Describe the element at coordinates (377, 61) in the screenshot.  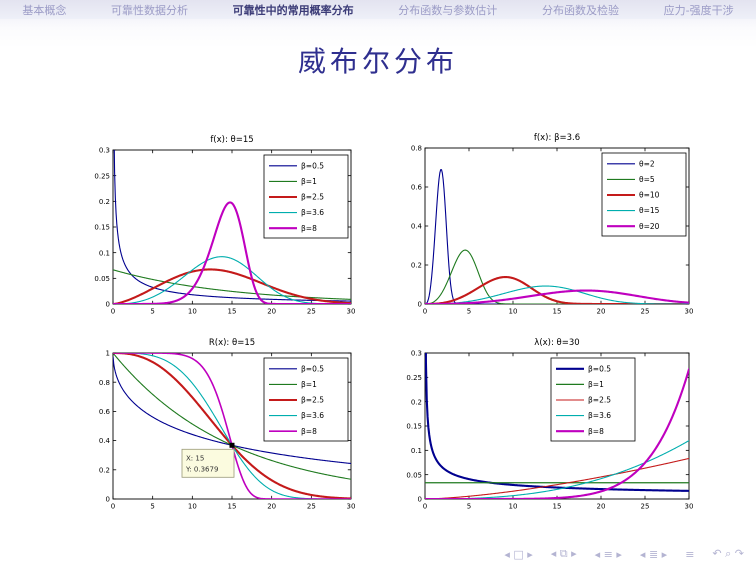
I see `slide-title: 威布尔分布` at that location.